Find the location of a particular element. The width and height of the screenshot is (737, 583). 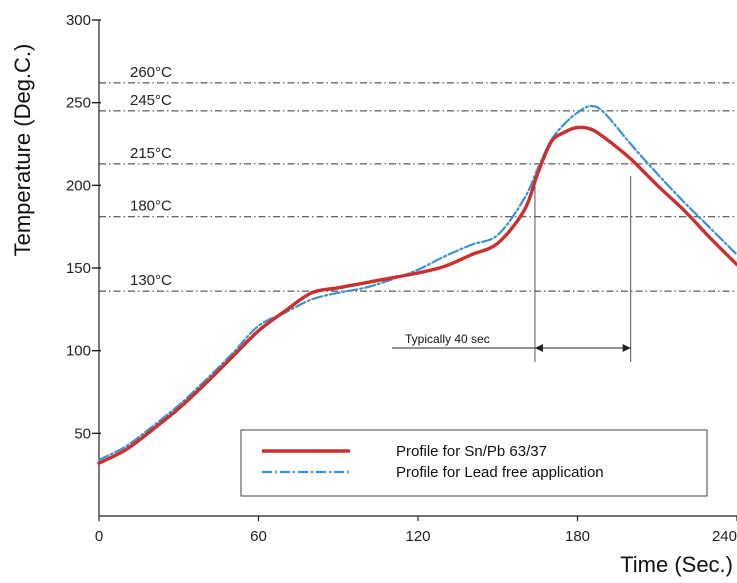

legend-label-2: Profile for Lead free application is located at coordinates (500, 472).